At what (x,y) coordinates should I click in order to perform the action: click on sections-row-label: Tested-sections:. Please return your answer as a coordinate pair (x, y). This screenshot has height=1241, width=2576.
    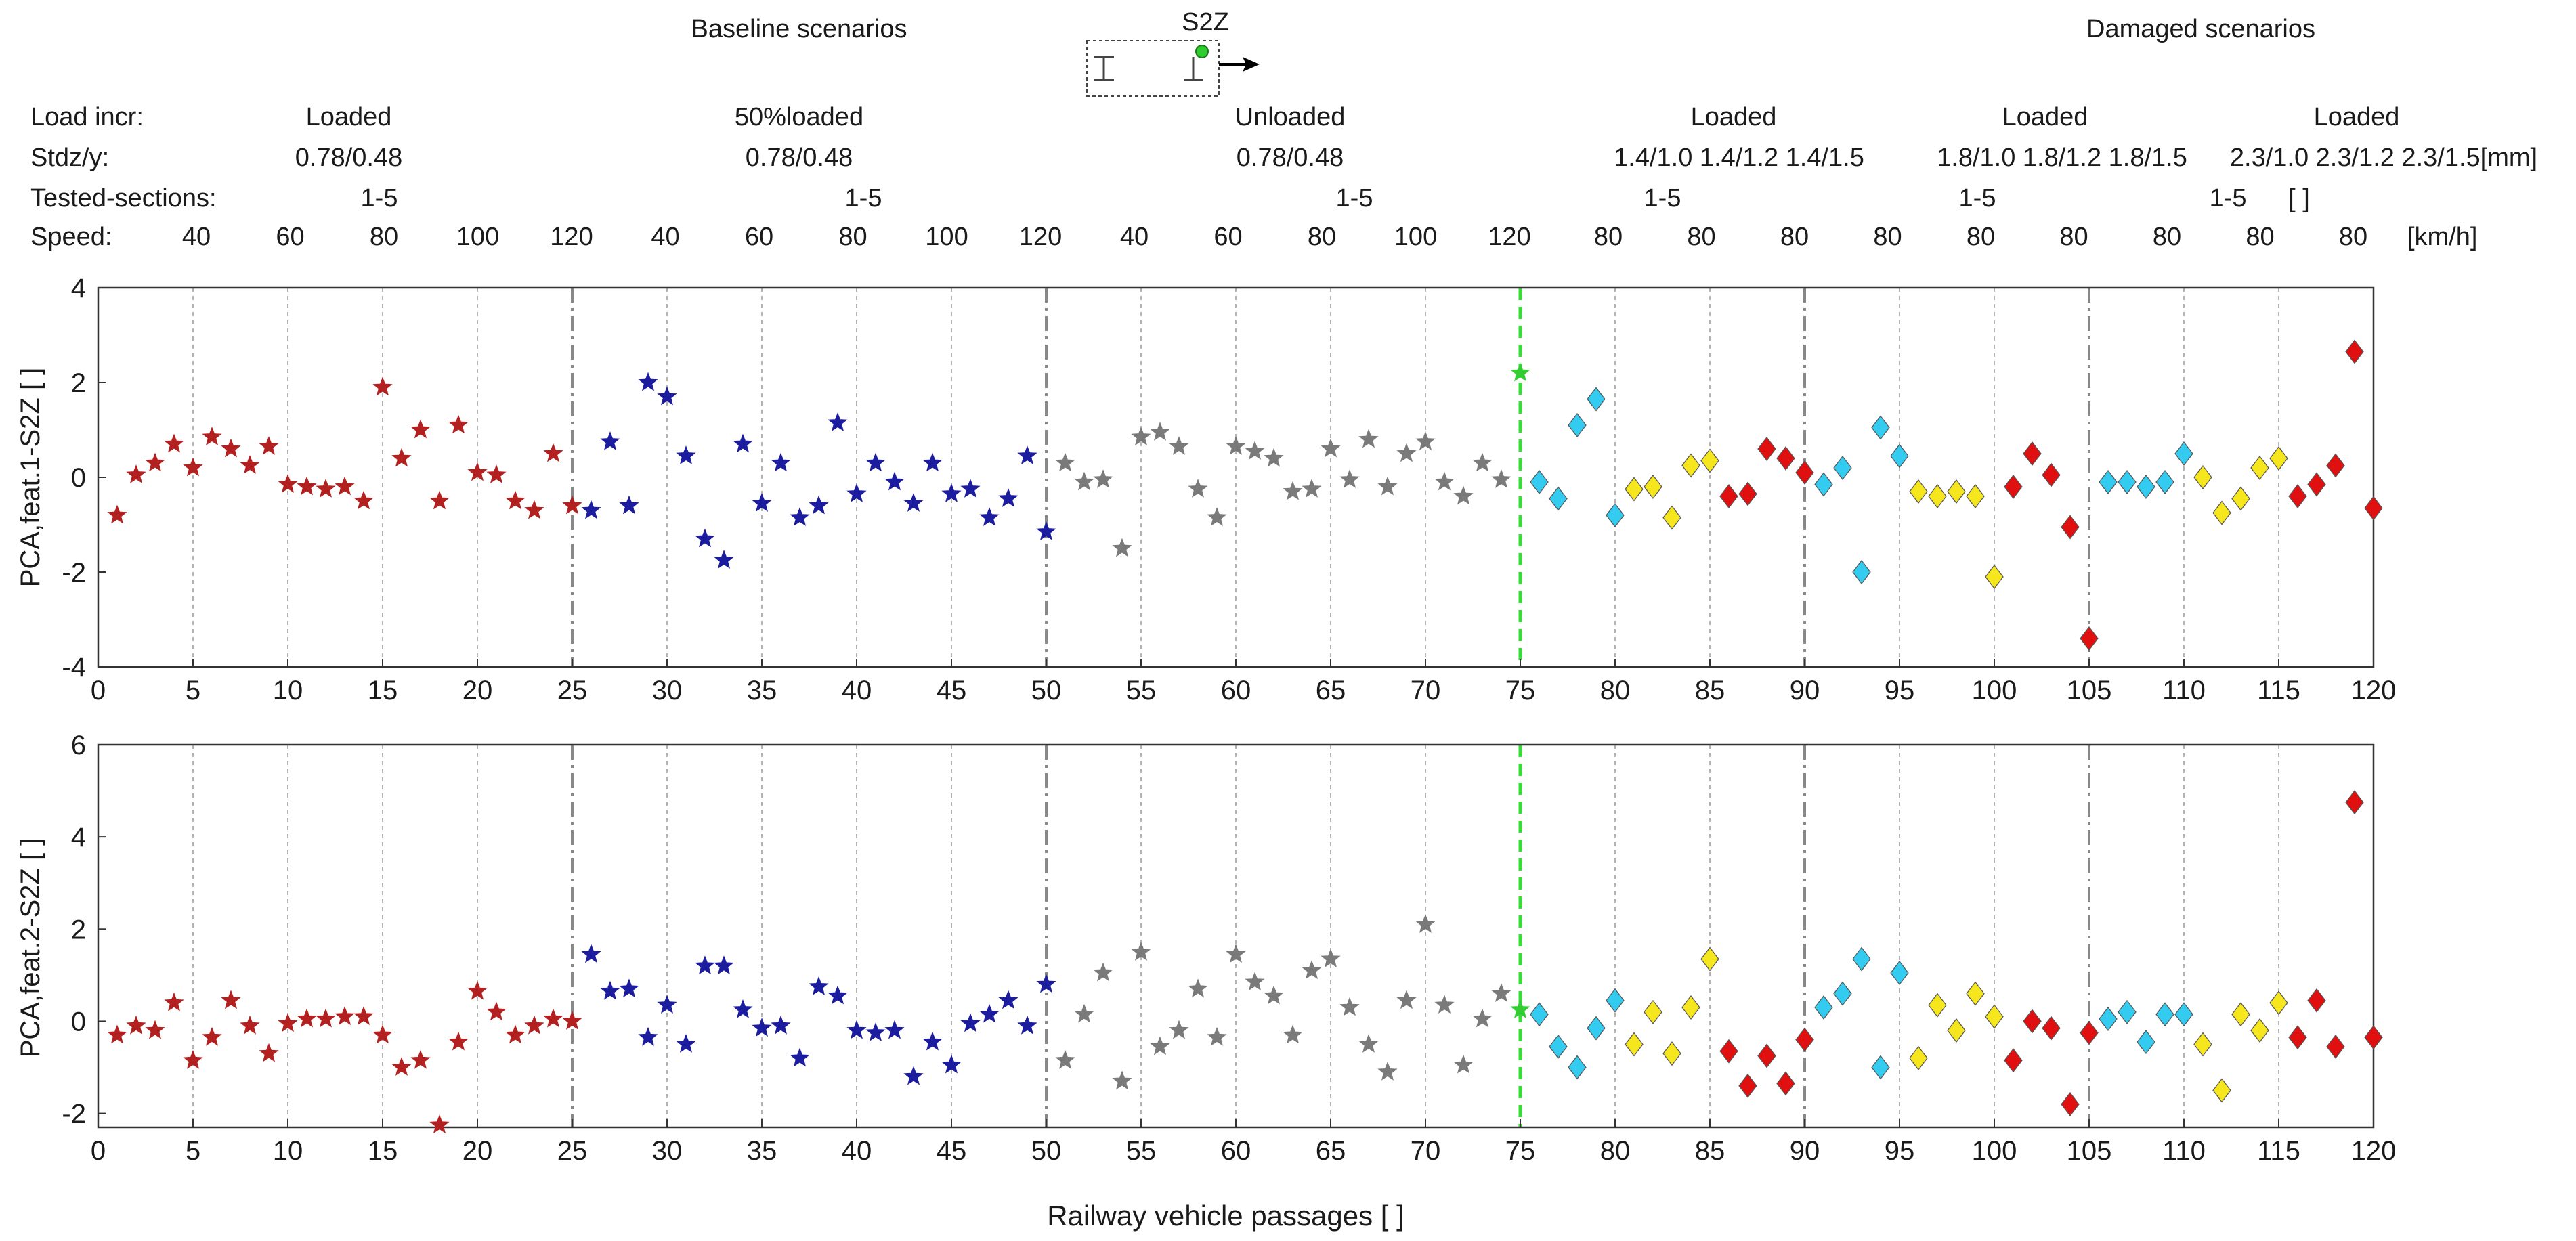
    Looking at the image, I should click on (123, 198).